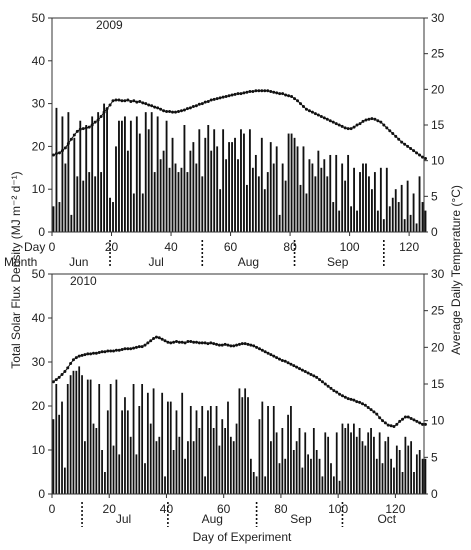 The width and height of the screenshot is (471, 550). What do you see at coordinates (34, 247) in the screenshot?
I see `x-axis-prefix: Day` at bounding box center [34, 247].